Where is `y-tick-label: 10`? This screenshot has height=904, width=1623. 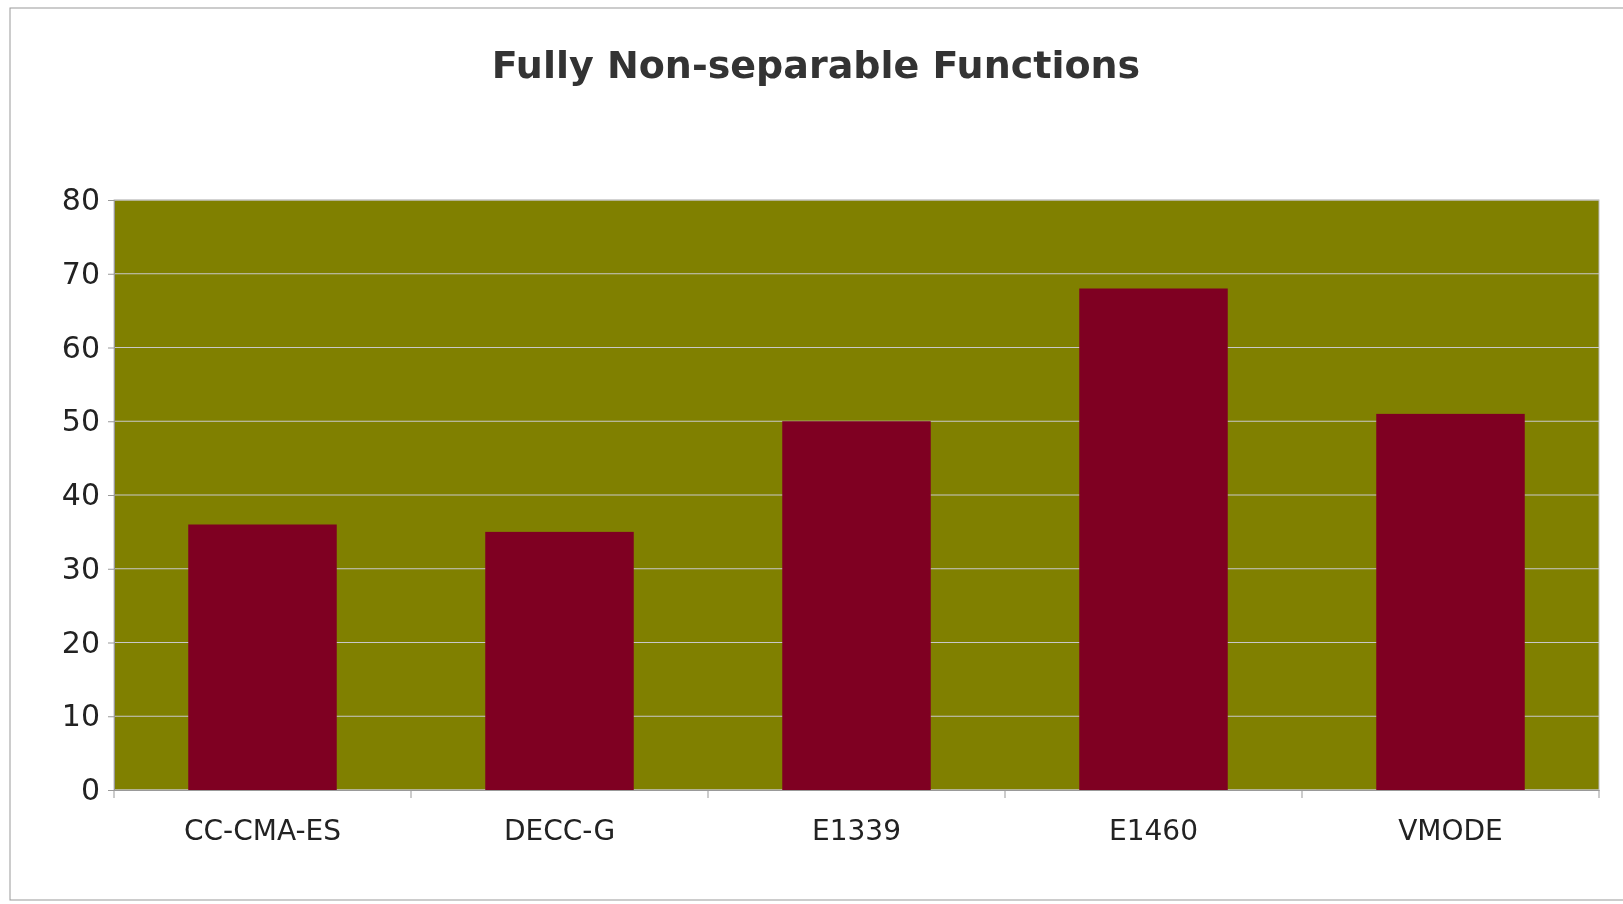 y-tick-label: 10 is located at coordinates (80, 716).